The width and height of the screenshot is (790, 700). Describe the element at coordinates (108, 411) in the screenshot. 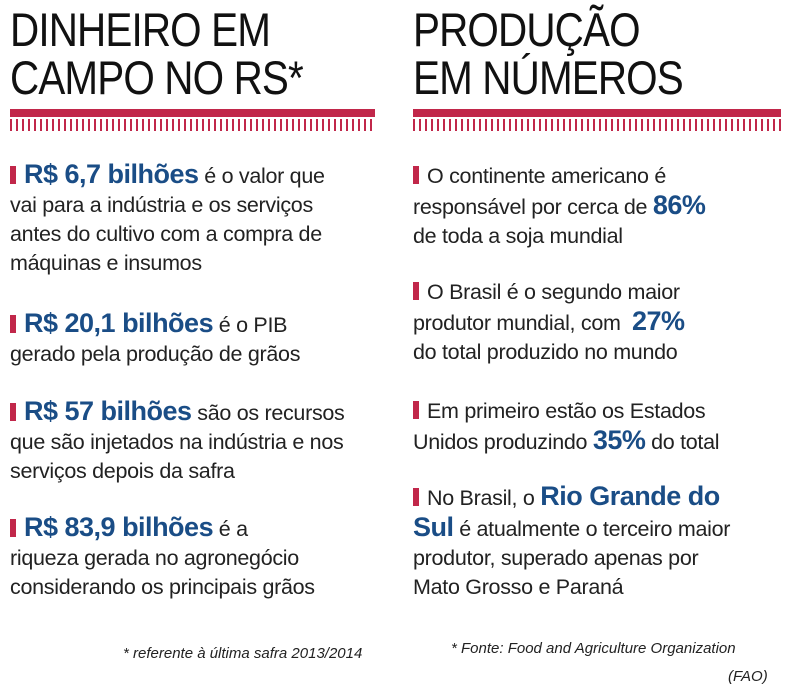

I see `item-highlight: R$ 57 bilhões` at that location.